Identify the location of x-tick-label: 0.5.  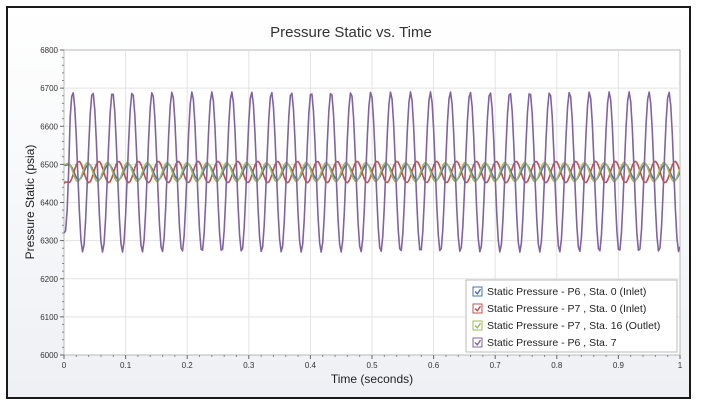
(372, 365).